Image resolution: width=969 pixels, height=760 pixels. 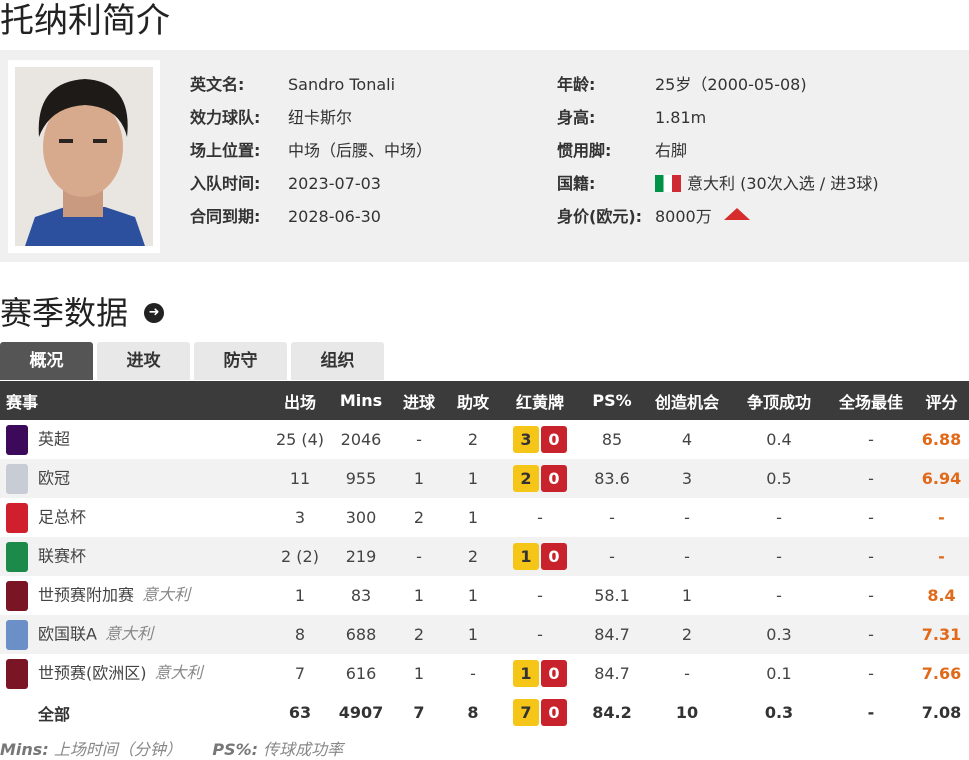 I want to click on apps-cell: 63, so click(x=300, y=712).